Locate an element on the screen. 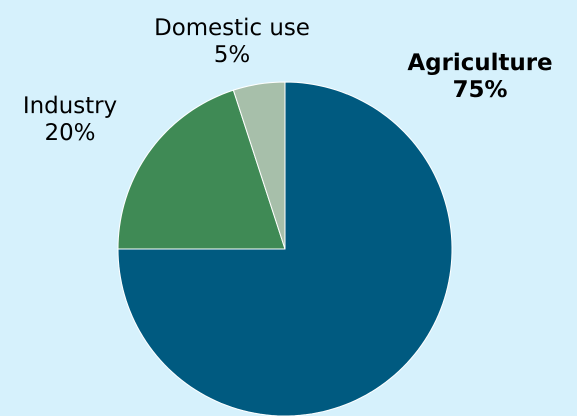 The image size is (577, 416). slice-label: Agriculture is located at coordinates (480, 63).